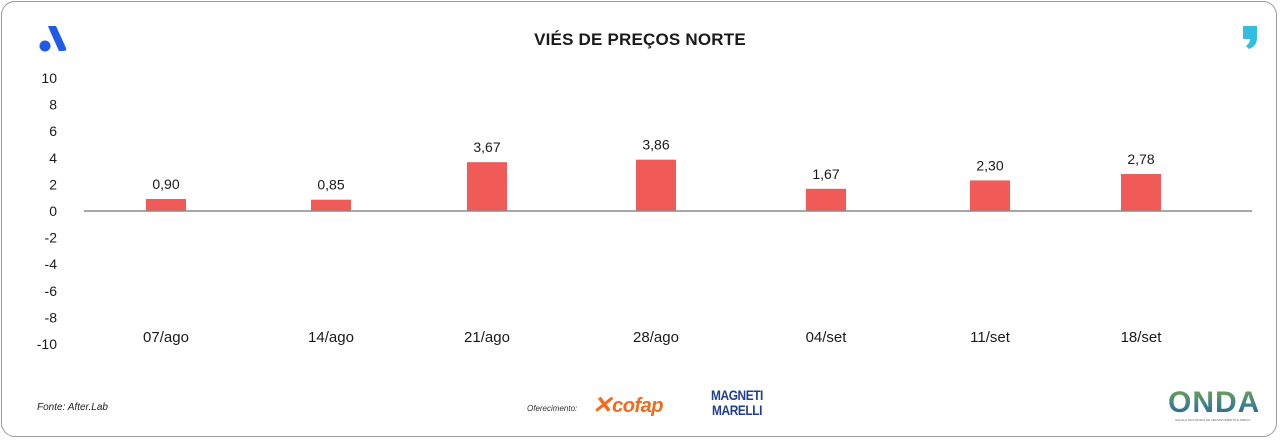  I want to click on cofap-logo-text: cofap, so click(637, 406).